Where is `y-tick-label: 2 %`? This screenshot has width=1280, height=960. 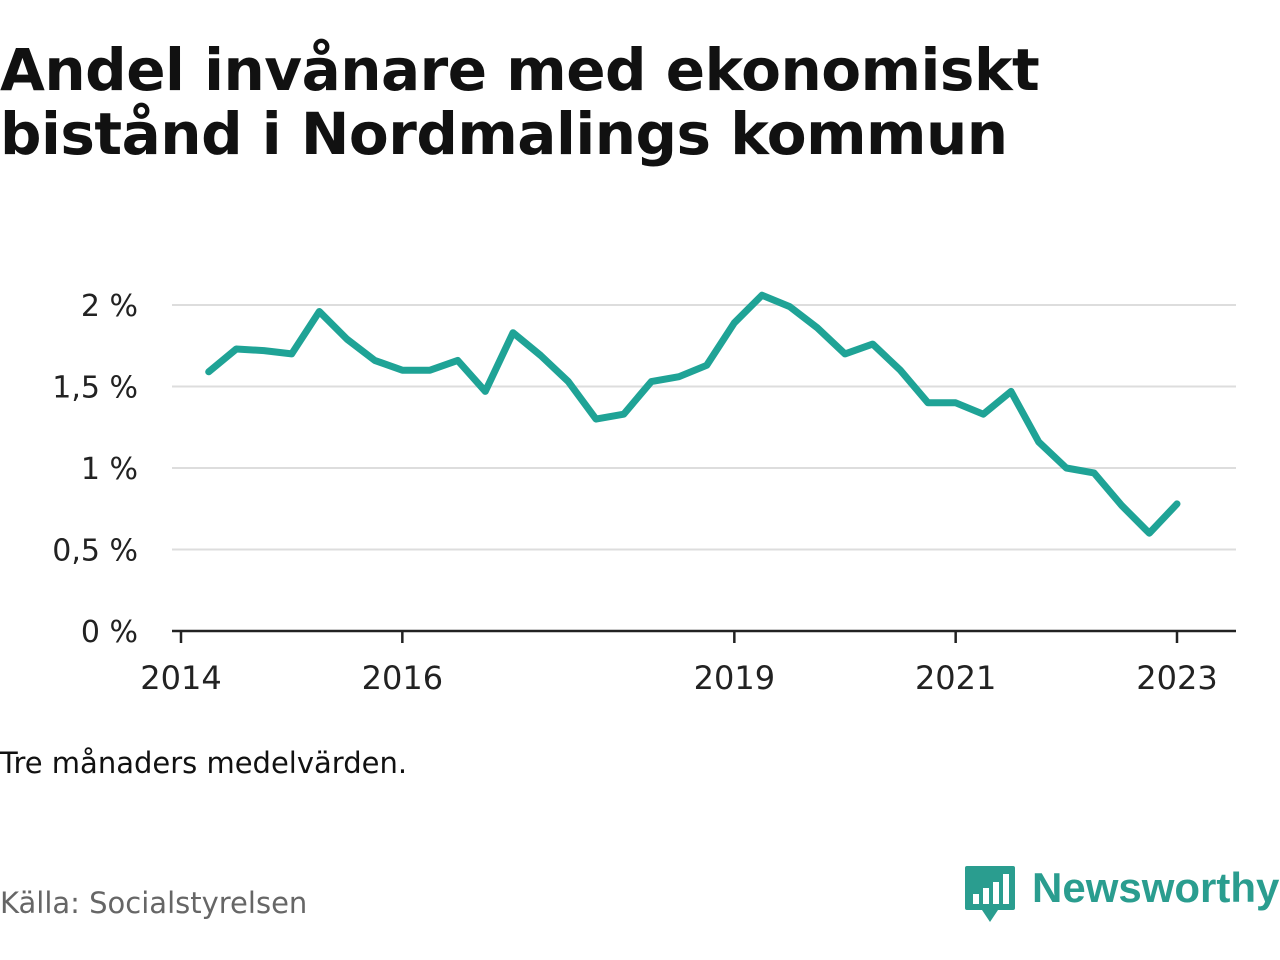 y-tick-label: 2 % is located at coordinates (109, 306).